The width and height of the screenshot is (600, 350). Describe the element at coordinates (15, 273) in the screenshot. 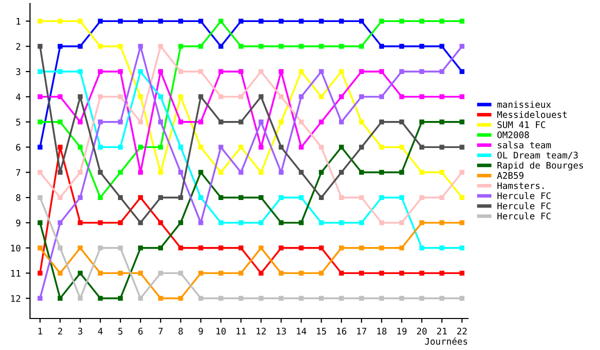

I see `y-tick-label: 11` at that location.